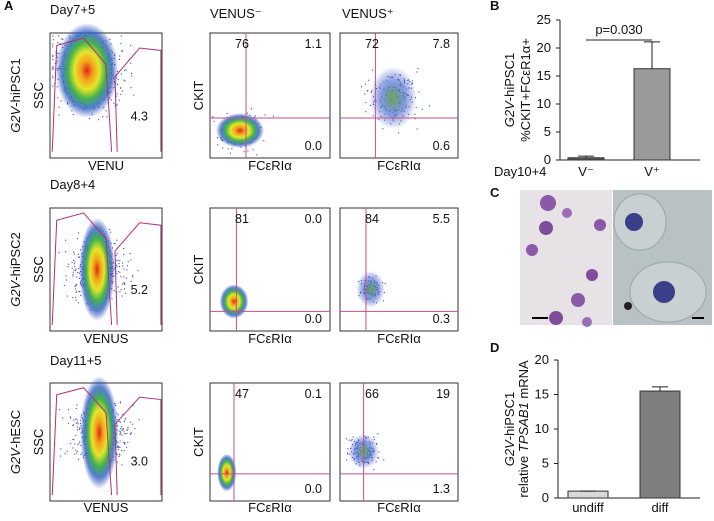  I want to click on panel-label: C, so click(495, 192).